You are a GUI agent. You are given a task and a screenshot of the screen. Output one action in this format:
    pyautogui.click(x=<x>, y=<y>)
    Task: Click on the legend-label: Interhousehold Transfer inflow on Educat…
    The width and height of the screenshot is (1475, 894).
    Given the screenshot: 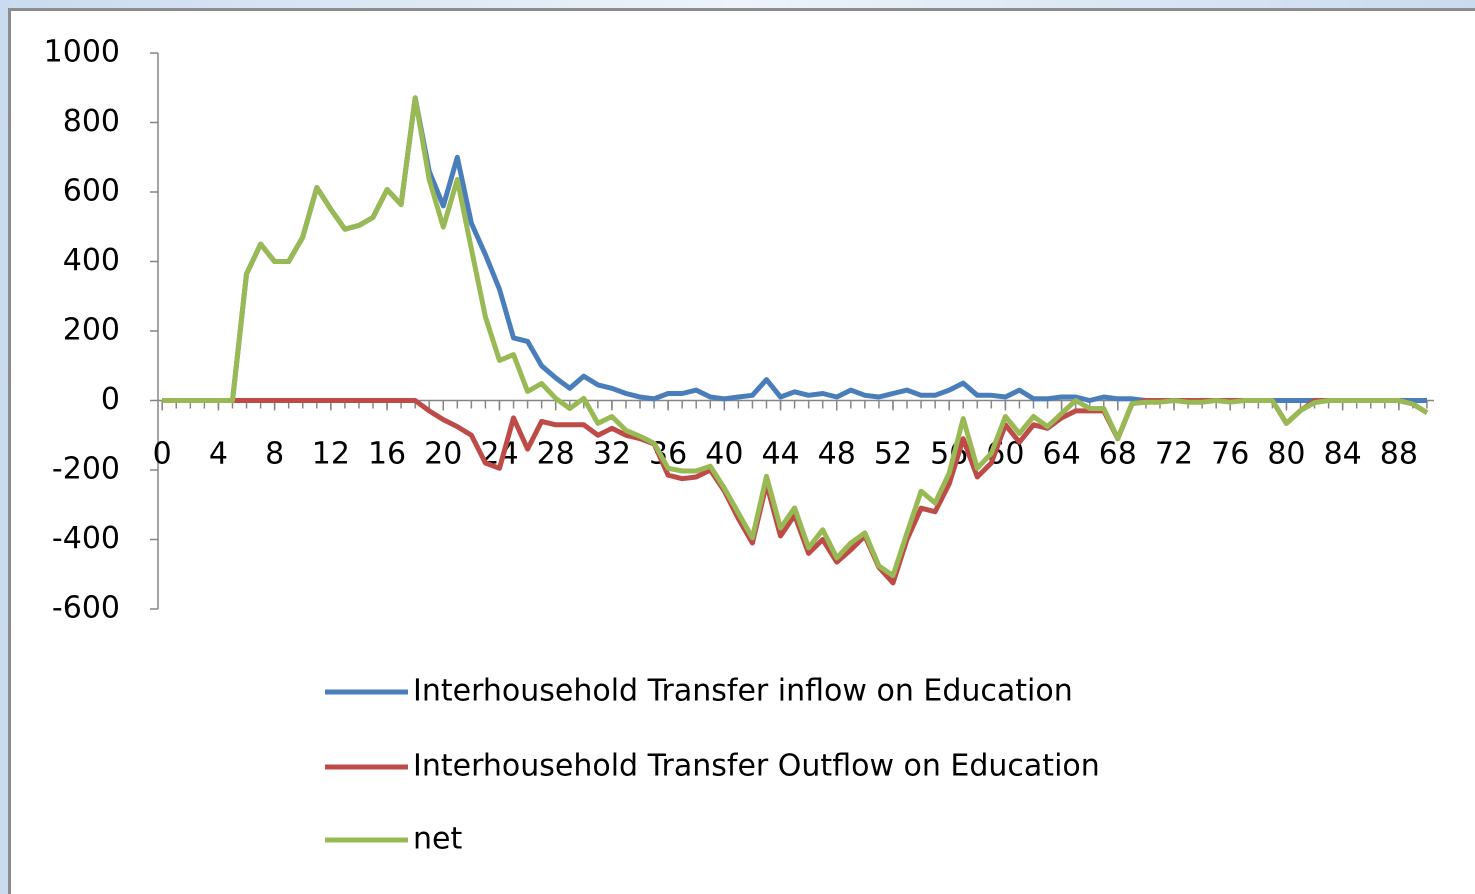 What is the action you would take?
    pyautogui.click(x=743, y=691)
    